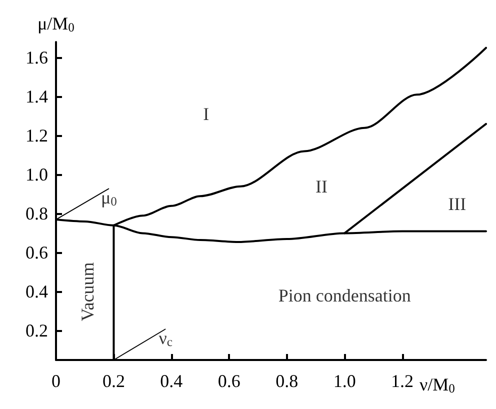 This screenshot has height=409, width=496. Describe the element at coordinates (457, 204) in the screenshot. I see `annotation: III` at that location.